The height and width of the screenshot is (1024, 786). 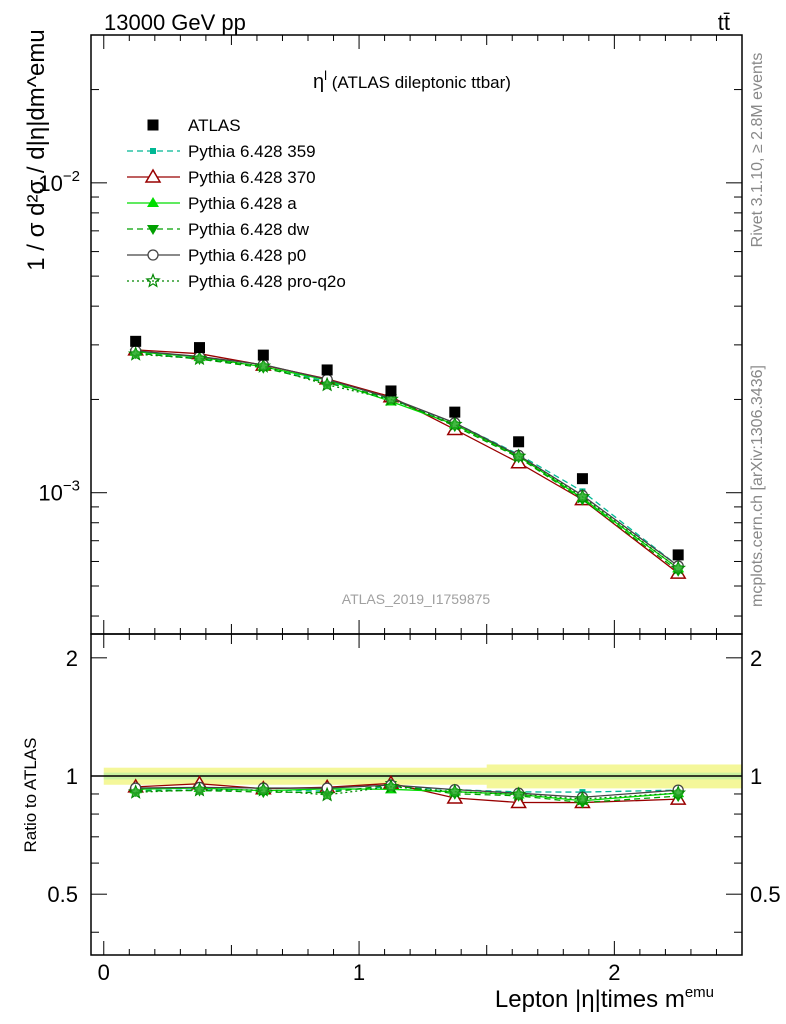 I want to click on ratio-tick-label-right: 2, so click(x=756, y=658).